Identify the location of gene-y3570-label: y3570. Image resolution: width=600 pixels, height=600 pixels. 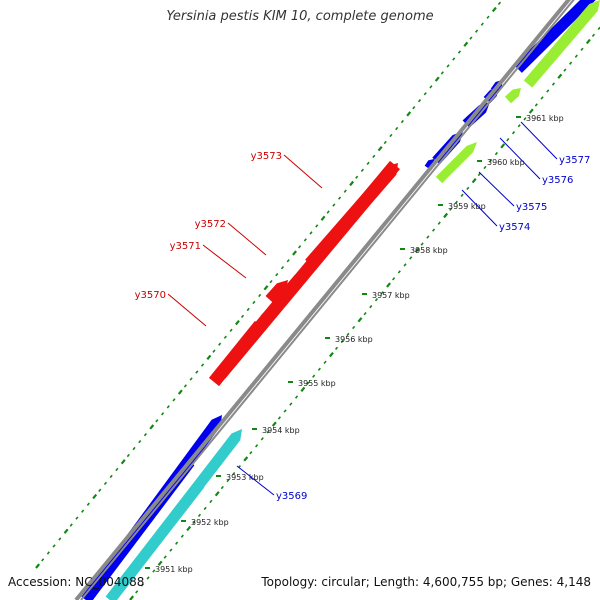
(150, 295).